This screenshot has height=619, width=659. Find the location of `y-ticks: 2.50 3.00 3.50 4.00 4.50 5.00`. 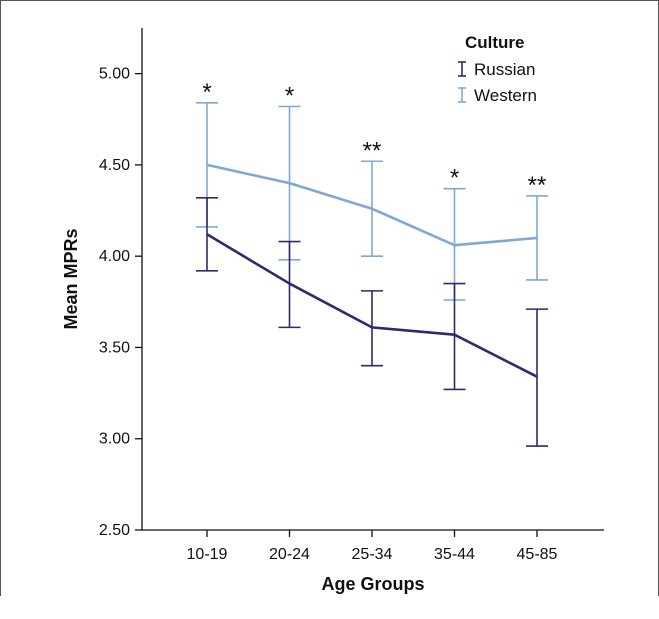

y-ticks: 2.50 3.00 3.50 4.00 4.50 5.00 is located at coordinates (120, 302).